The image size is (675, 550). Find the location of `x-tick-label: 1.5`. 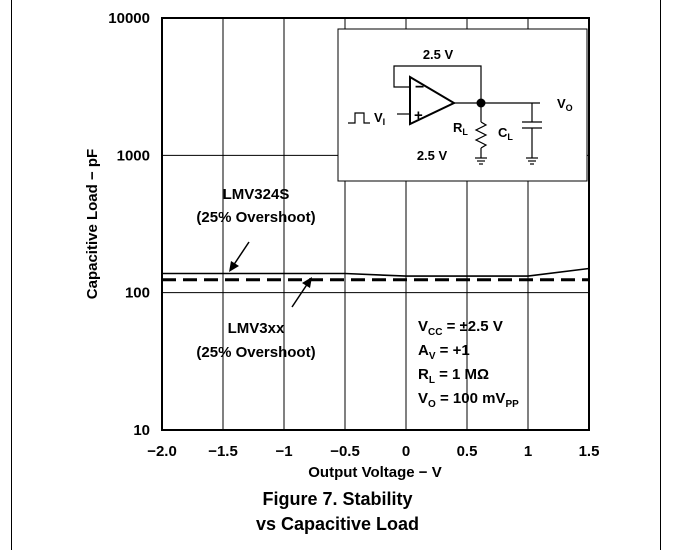

x-tick-label: 1.5 is located at coordinates (589, 451).